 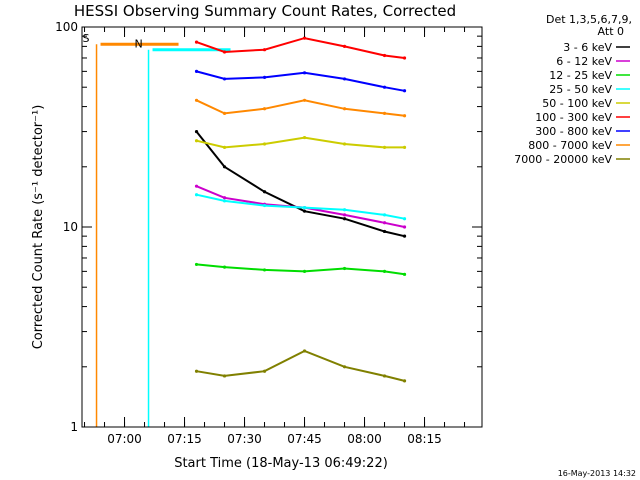 What do you see at coordinates (66, 27) in the screenshot?
I see `y-tick-label: 100` at bounding box center [66, 27].